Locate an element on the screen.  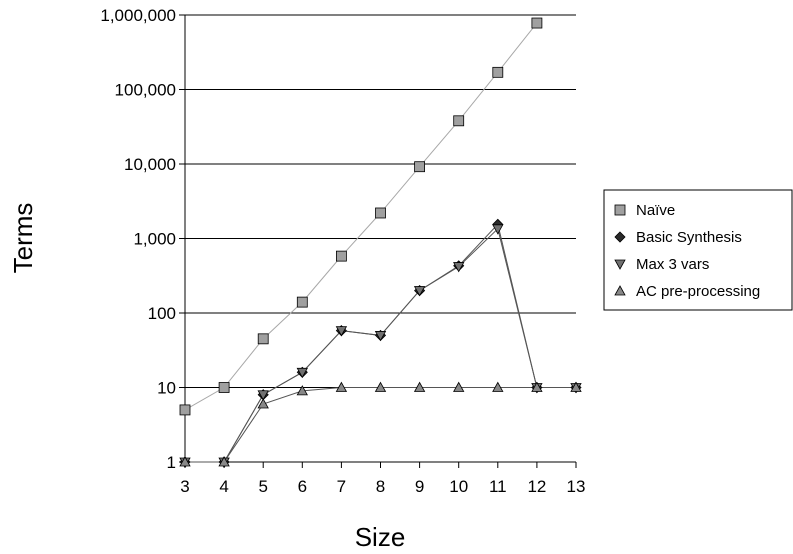
y-tick-label: 100 is located at coordinates (162, 313).